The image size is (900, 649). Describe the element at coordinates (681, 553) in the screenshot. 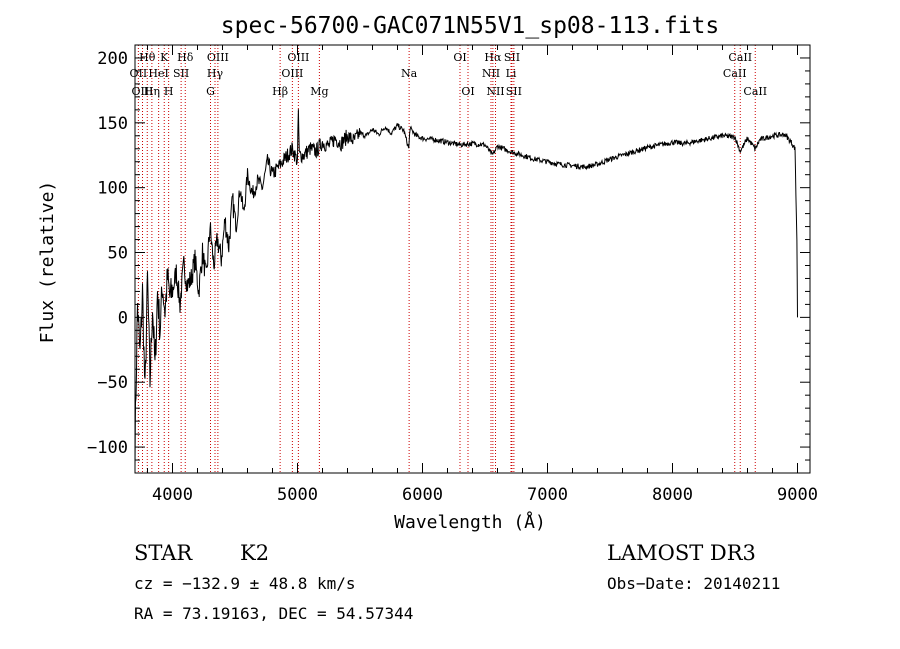

I see `survey-name: LAMOST DR3` at that location.